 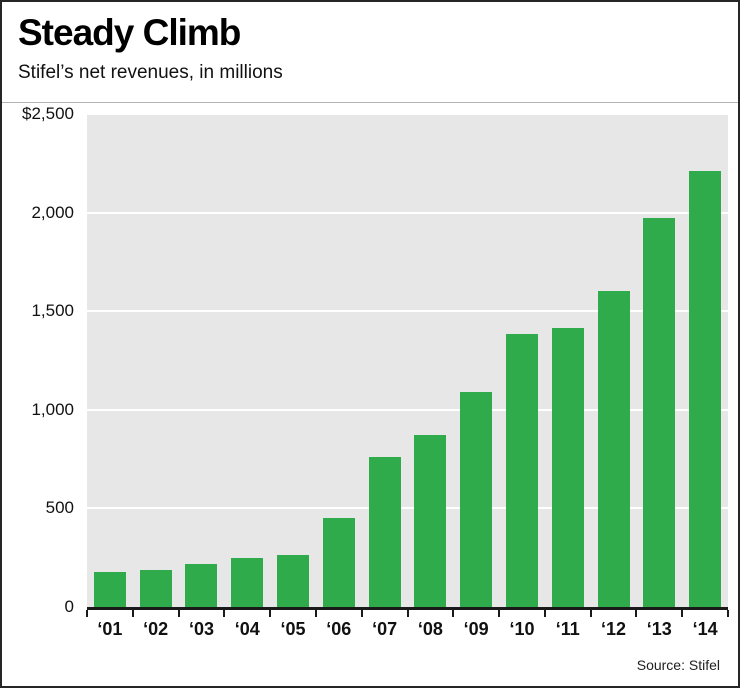 What do you see at coordinates (567, 629) in the screenshot?
I see `x-tick-label: ‘11` at bounding box center [567, 629].